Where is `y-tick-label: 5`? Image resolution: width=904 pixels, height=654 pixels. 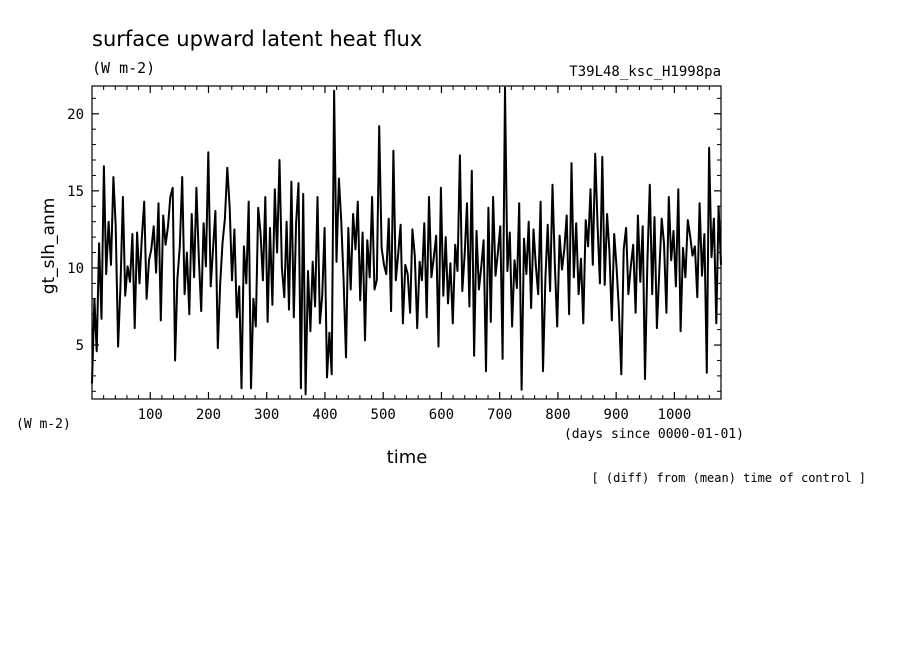
y-tick-label: 5 is located at coordinates (80, 346).